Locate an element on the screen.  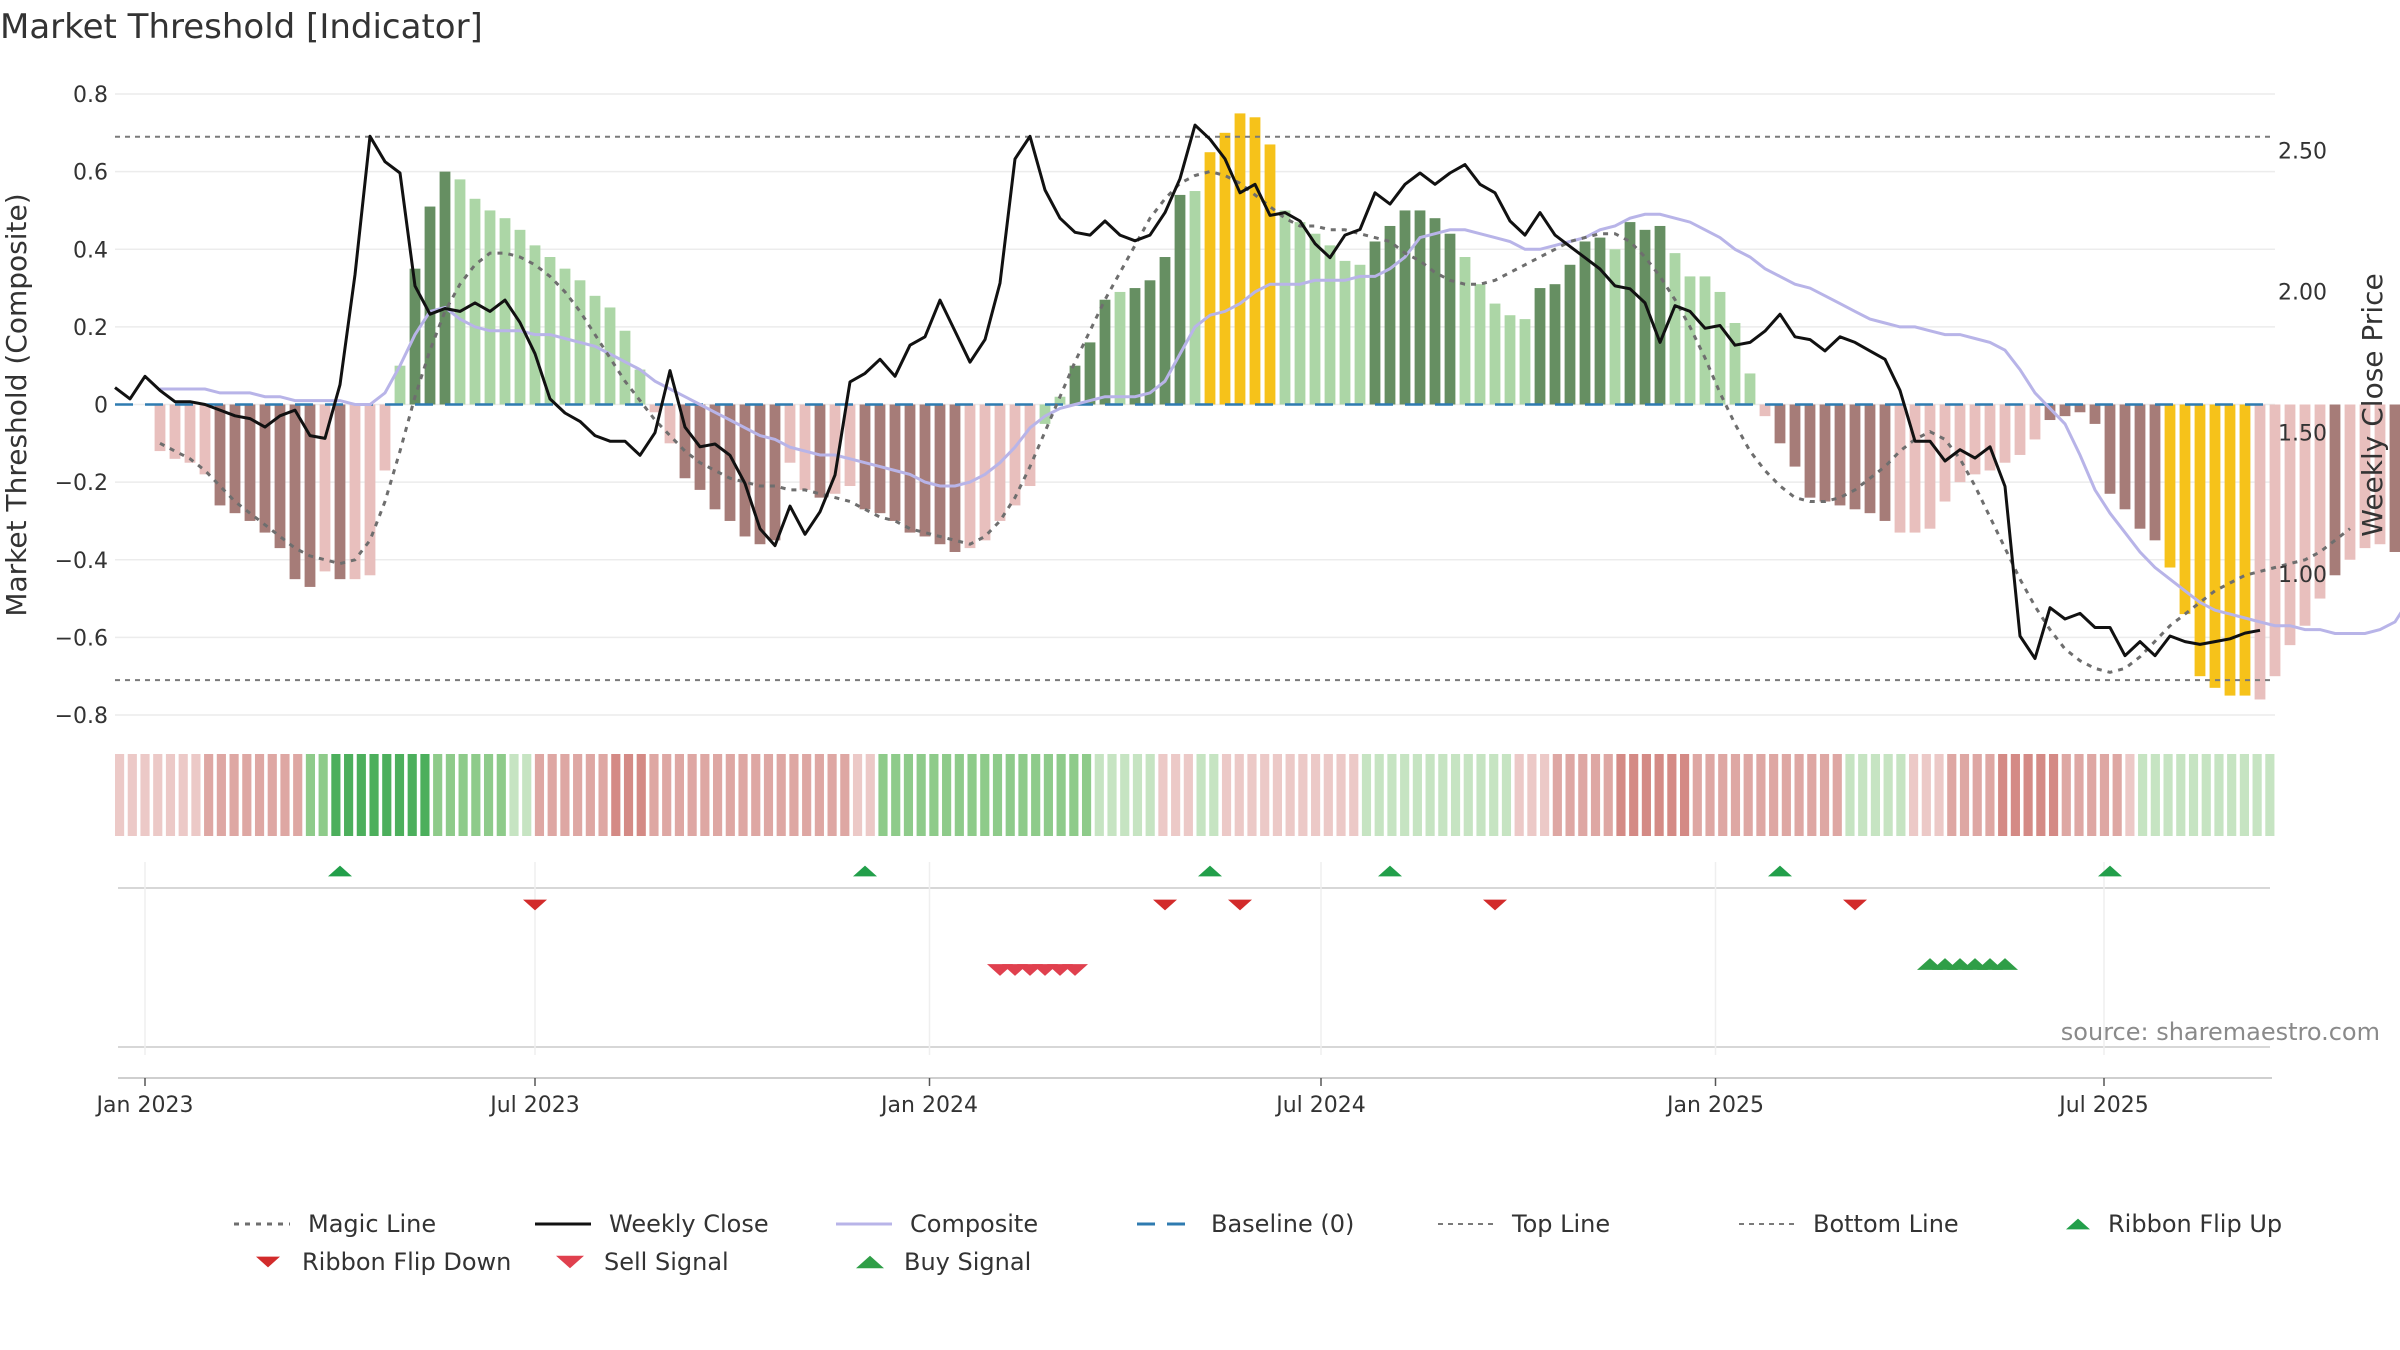
legend-label: Top Line is located at coordinates (1560, 1224).